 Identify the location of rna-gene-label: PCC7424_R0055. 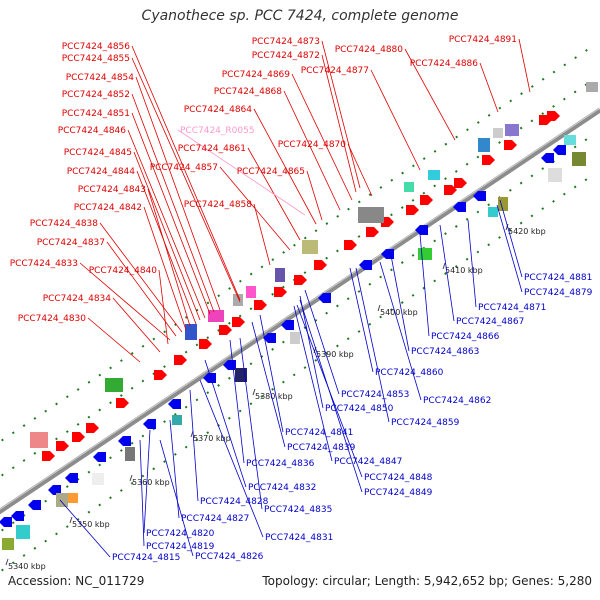
(217, 131).